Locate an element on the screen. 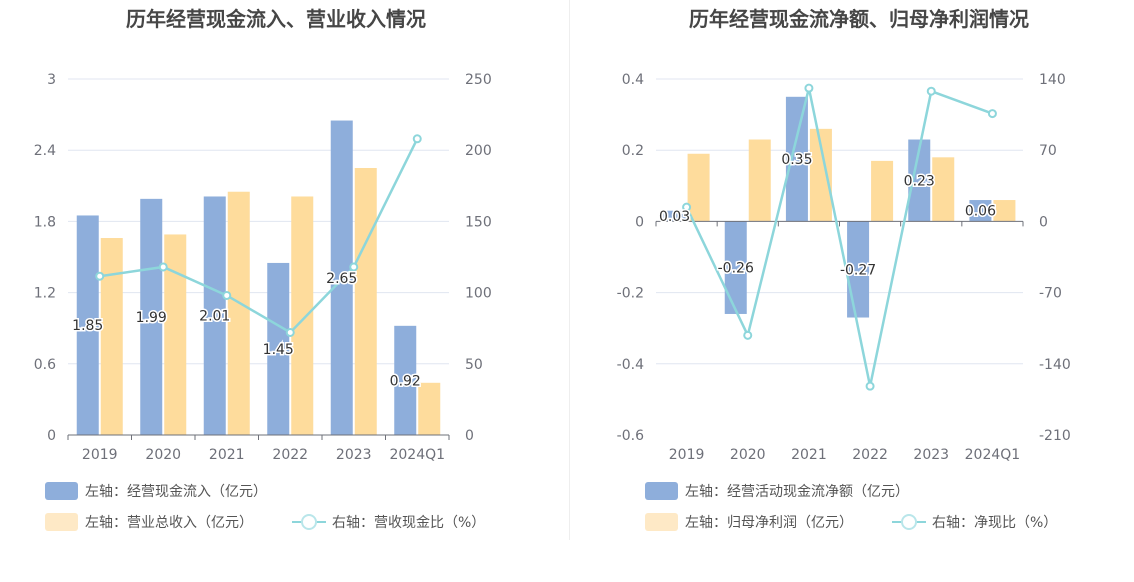 The height and width of the screenshot is (582, 1134). chart-title: 历年经营现金流净额、归母净利润情况 is located at coordinates (859, 19).